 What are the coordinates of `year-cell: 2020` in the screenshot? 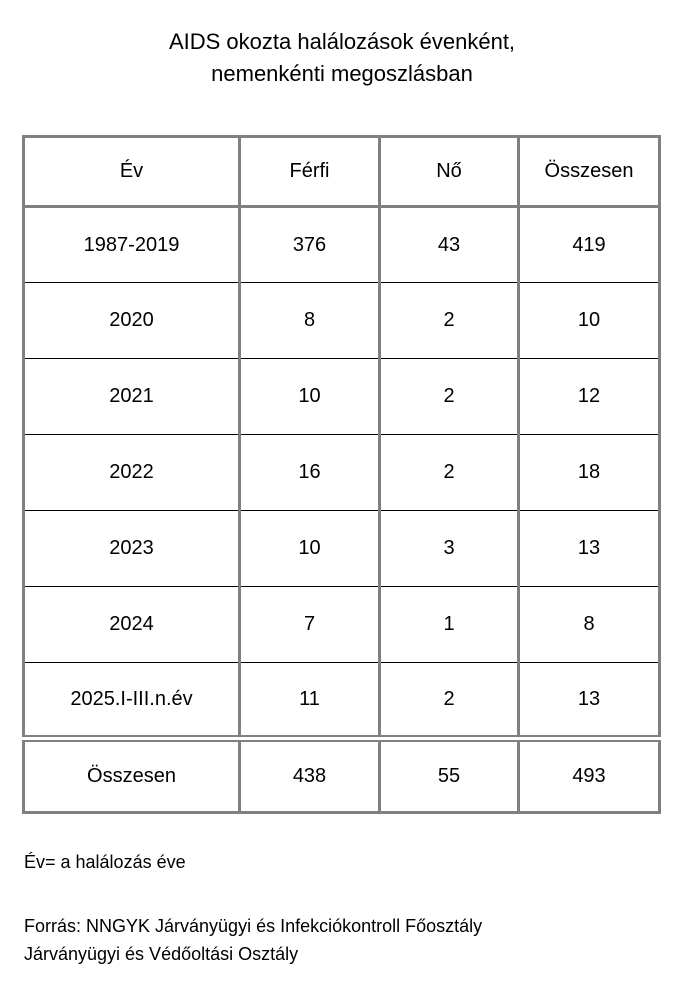 It's located at (131, 320).